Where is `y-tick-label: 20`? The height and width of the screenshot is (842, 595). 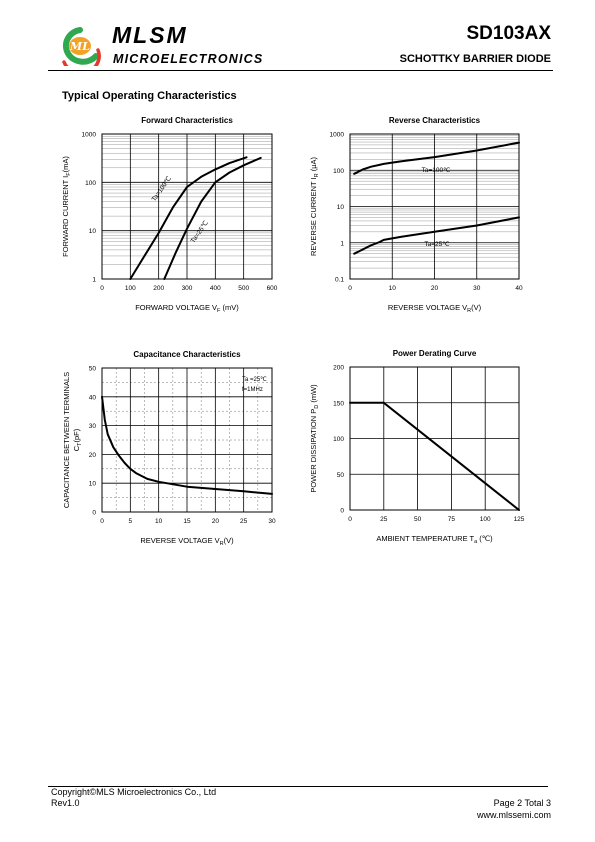
y-tick-label: 20 is located at coordinates (93, 455).